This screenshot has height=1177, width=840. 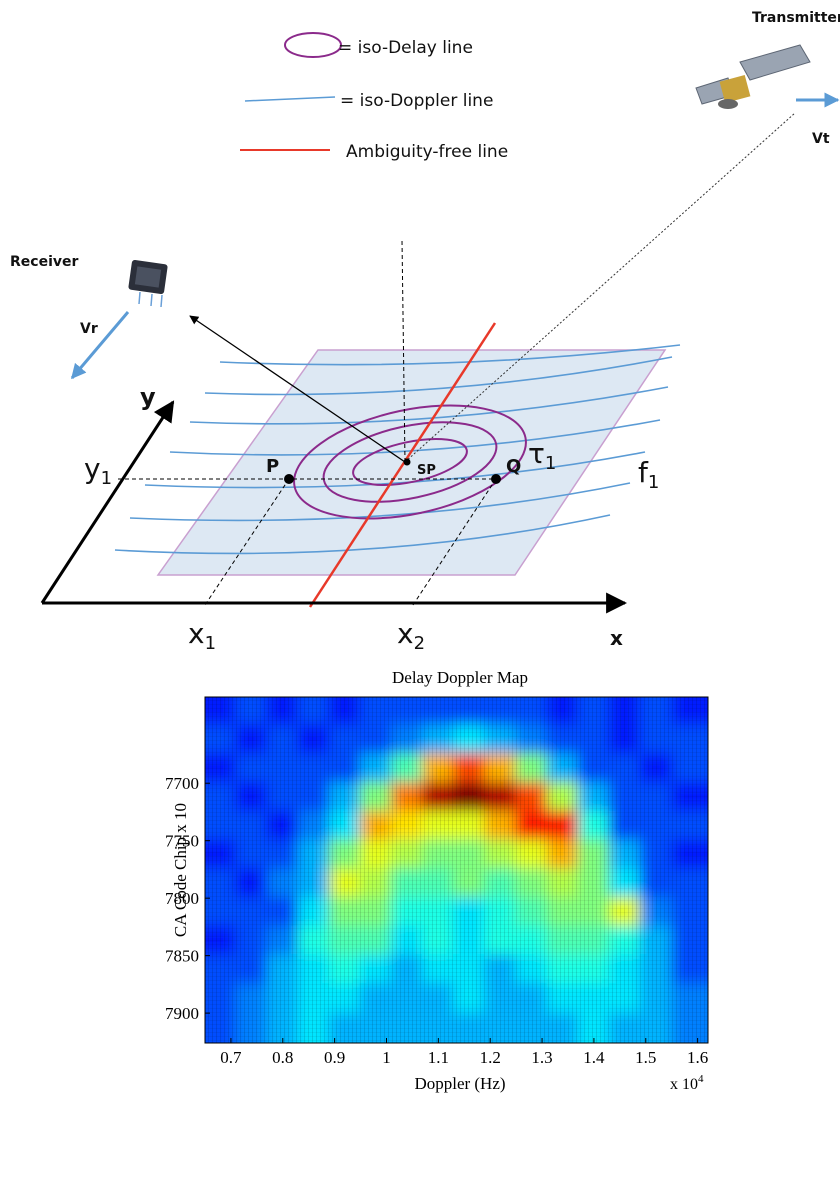 I want to click on y-tick-label: 7800, so click(x=182, y=898).